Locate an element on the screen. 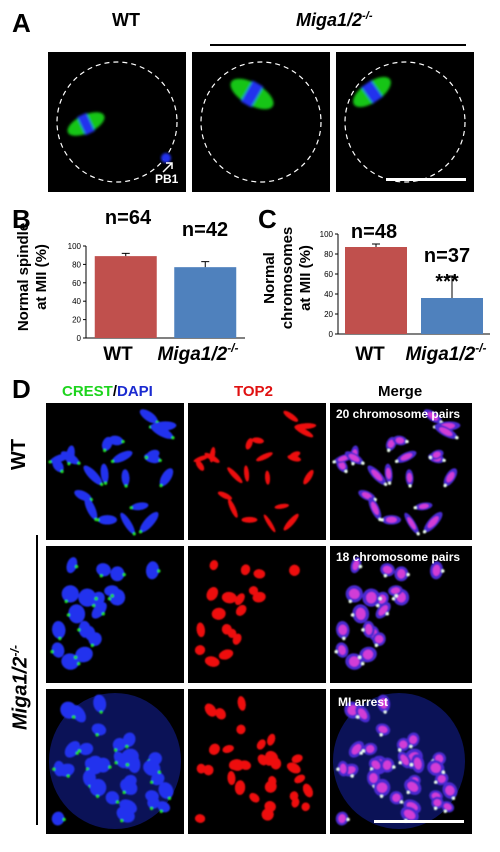  panel-b-ytick-label: 60 is located at coordinates (76, 283).